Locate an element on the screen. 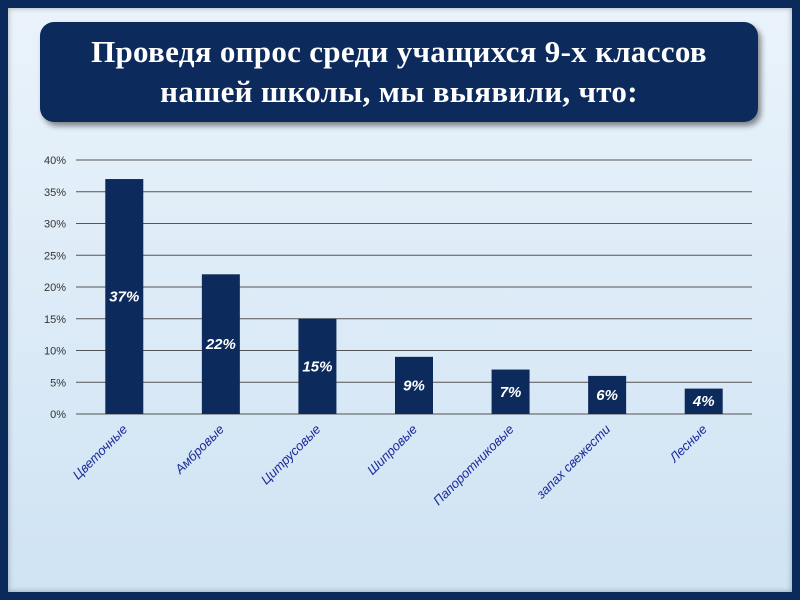 The height and width of the screenshot is (600, 800). data-label: 15% is located at coordinates (317, 366).